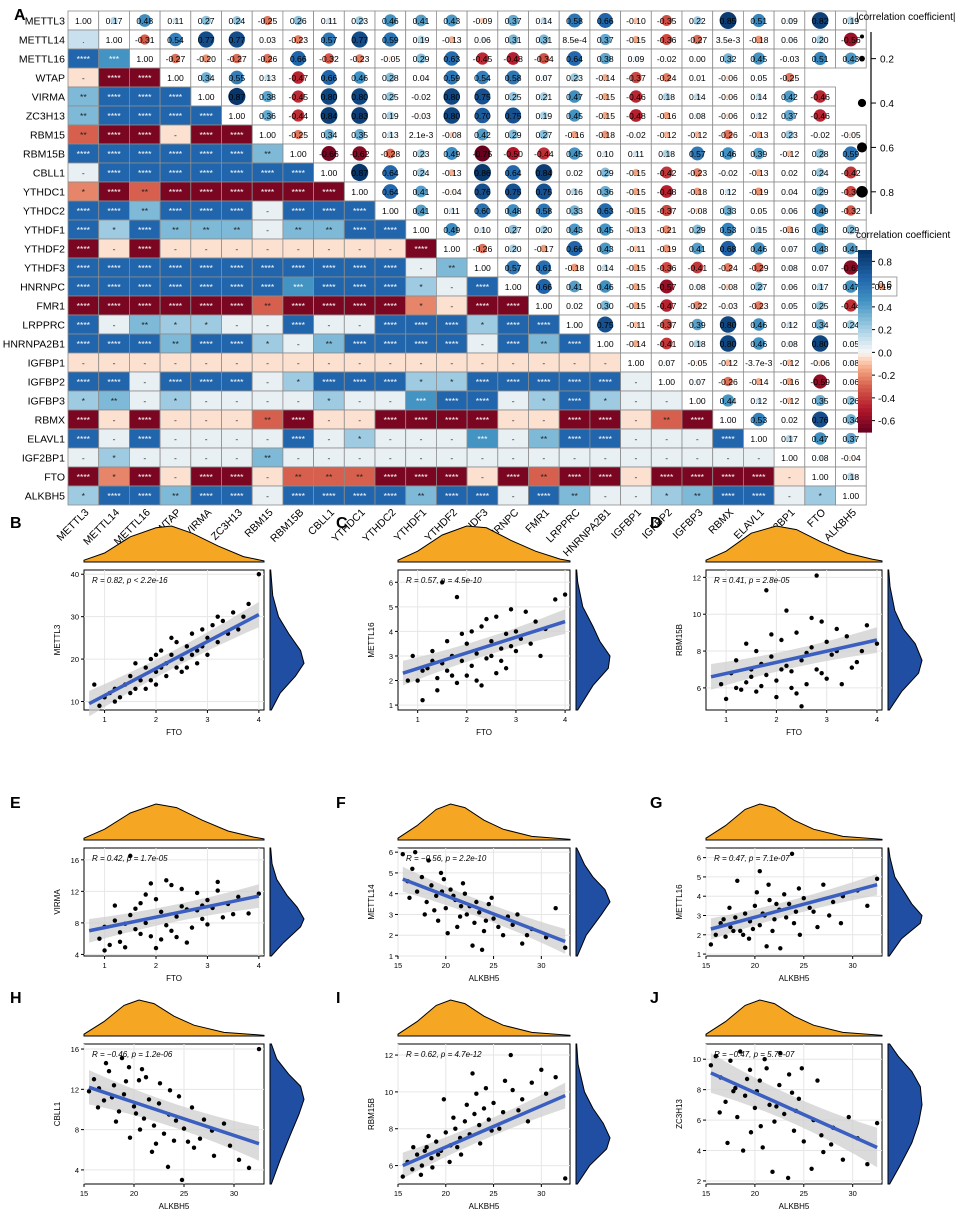 The image size is (957, 1221). I want to click on correlation-value: -0.08, so click(452, 135).